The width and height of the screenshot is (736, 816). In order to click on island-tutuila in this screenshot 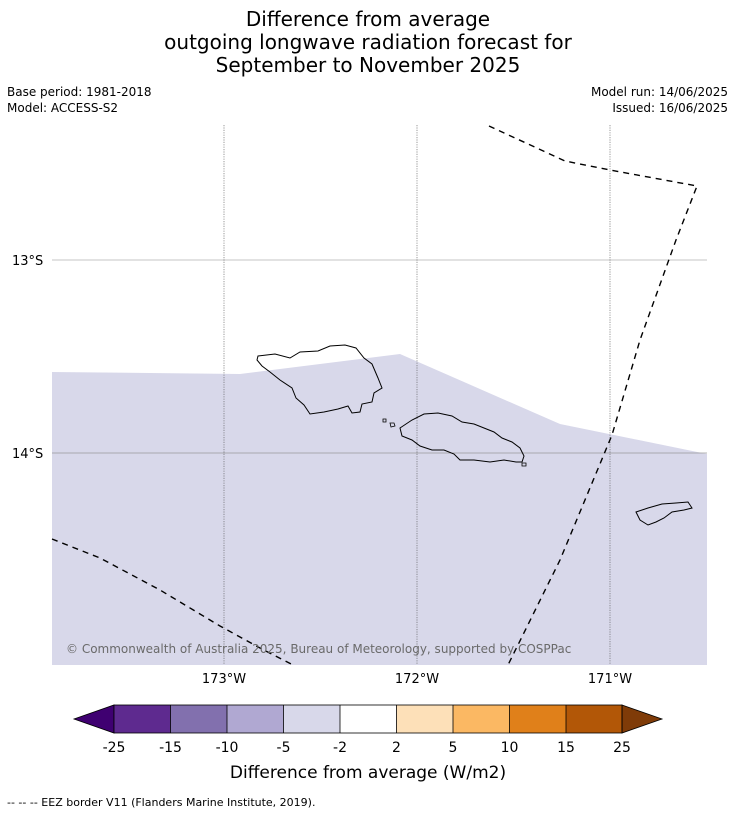, I will do `click(664, 513)`.